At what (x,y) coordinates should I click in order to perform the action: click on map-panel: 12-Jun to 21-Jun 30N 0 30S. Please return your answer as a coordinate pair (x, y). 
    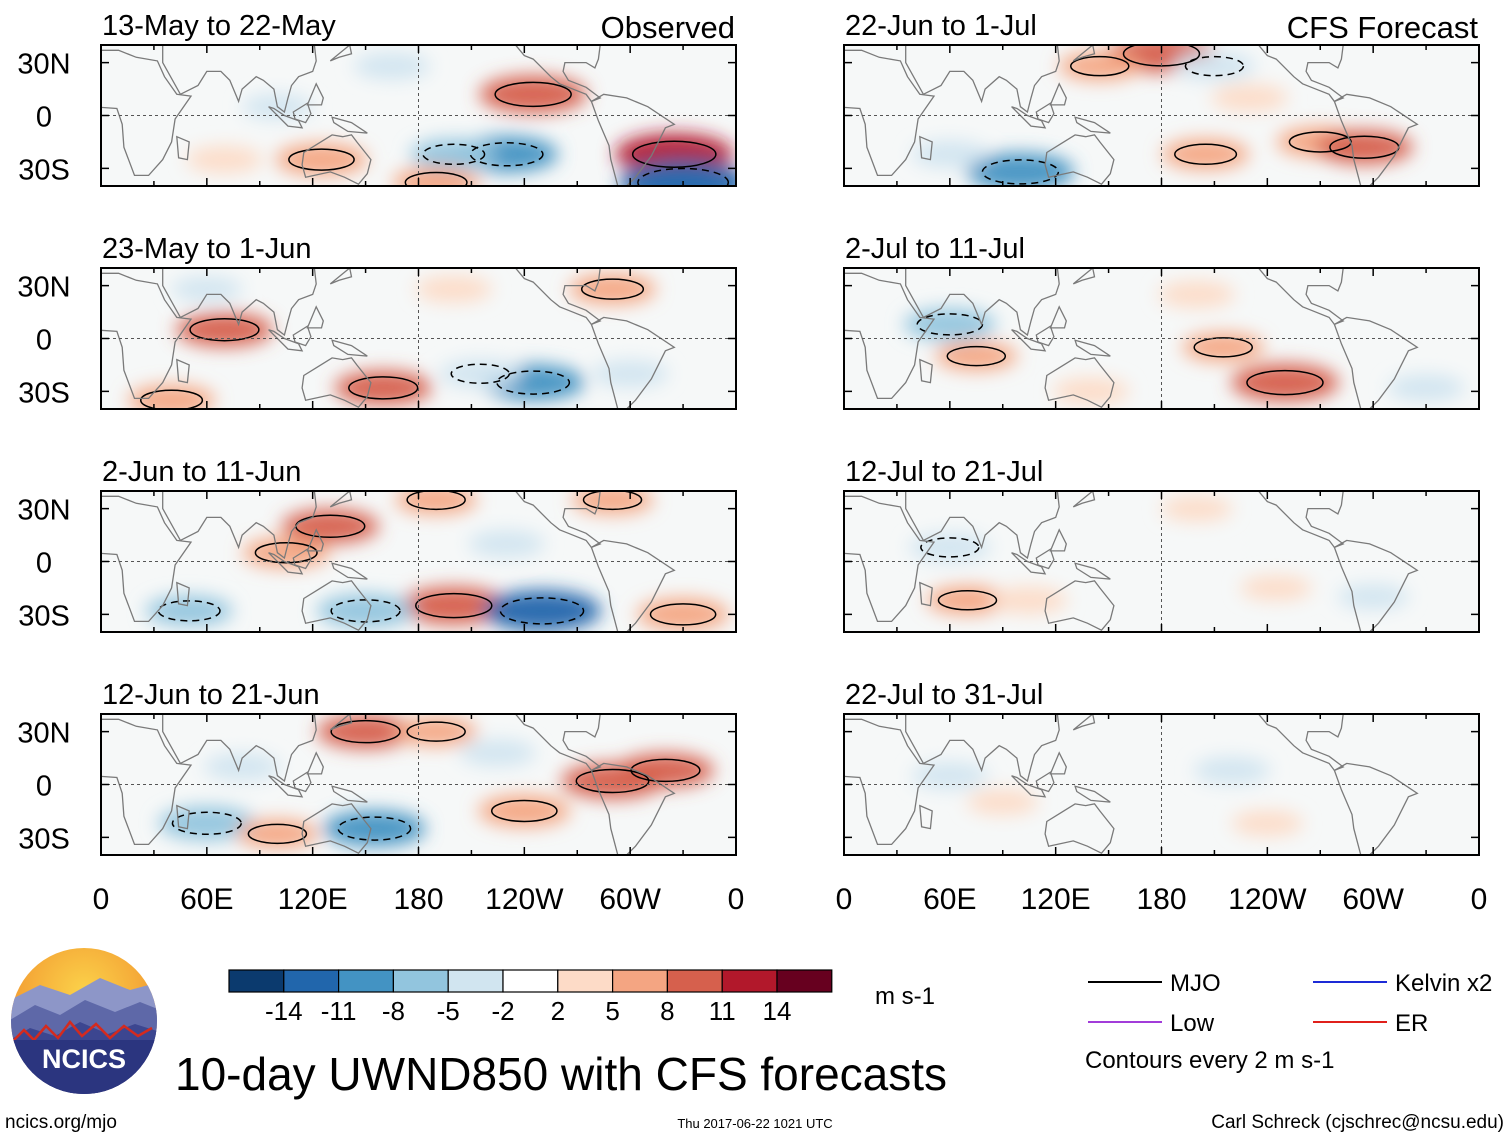
    Looking at the image, I should click on (377, 767).